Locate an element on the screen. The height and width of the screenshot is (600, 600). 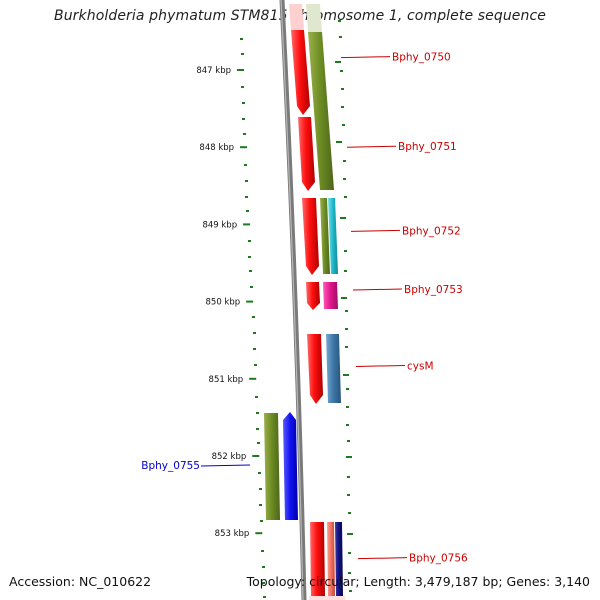
gene-fragment-top-pink is located at coordinates (296, 17).